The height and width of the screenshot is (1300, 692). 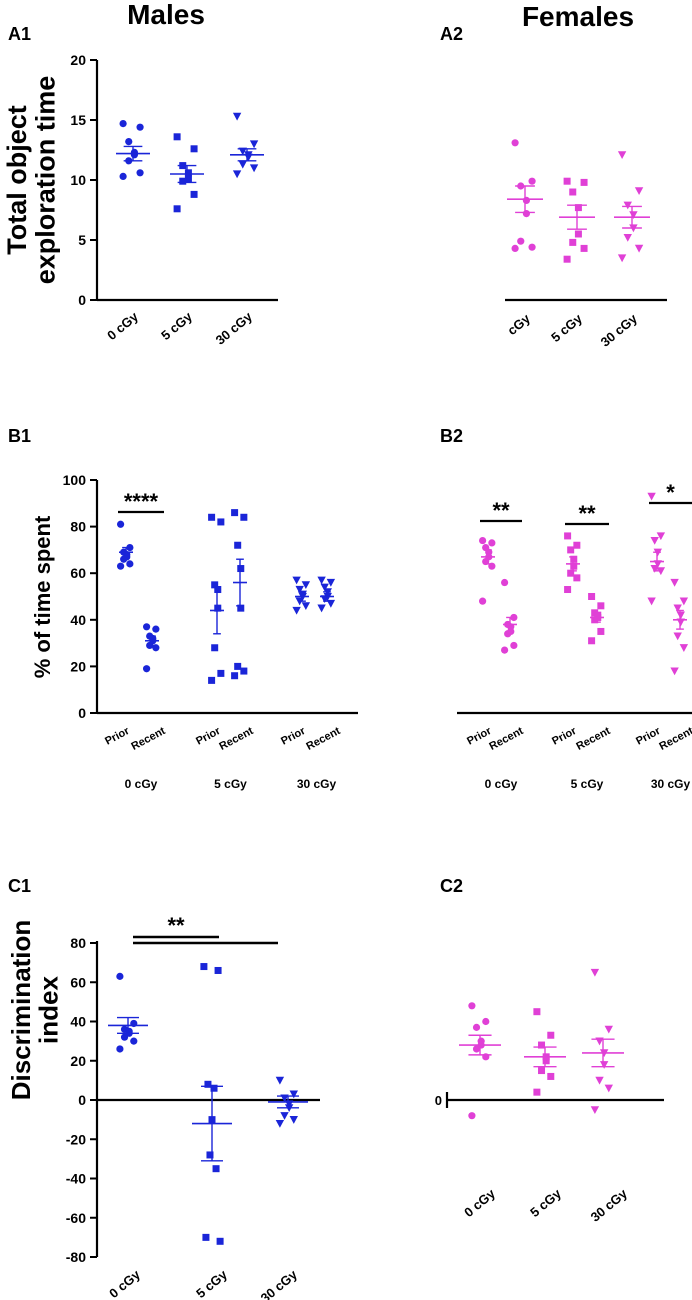 I want to click on y-tick-label: 60, so click(x=78, y=573).